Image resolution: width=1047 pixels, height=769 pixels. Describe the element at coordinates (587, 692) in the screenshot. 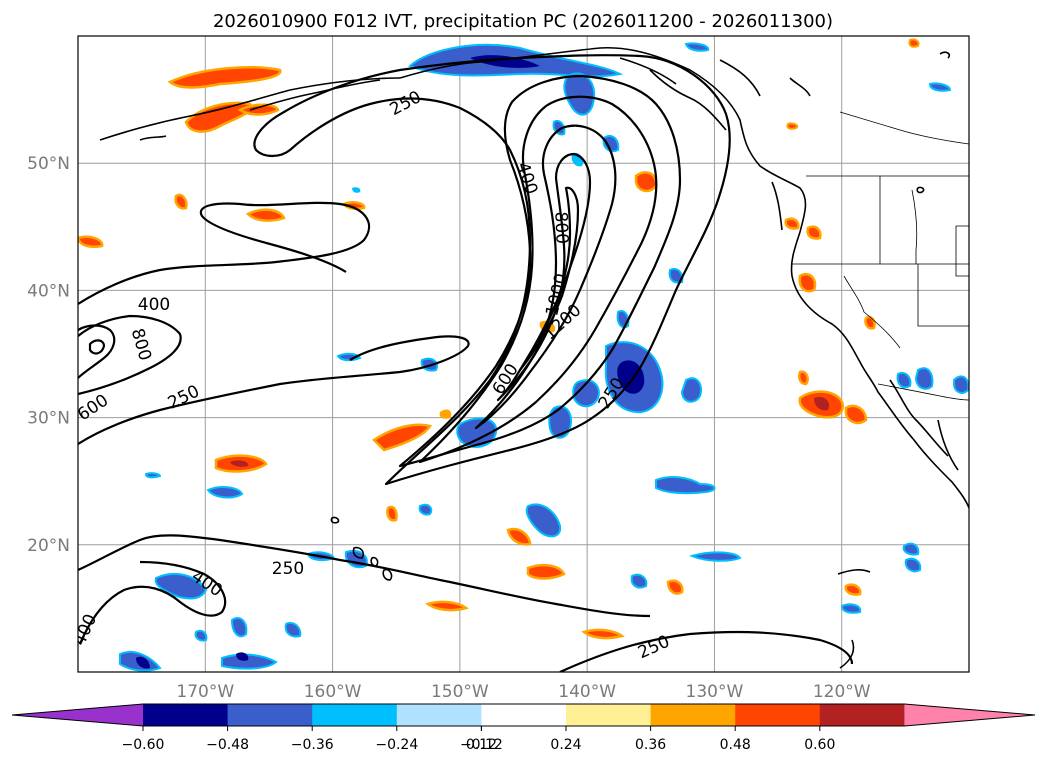

I see `lon-tick-label: 140°W` at that location.